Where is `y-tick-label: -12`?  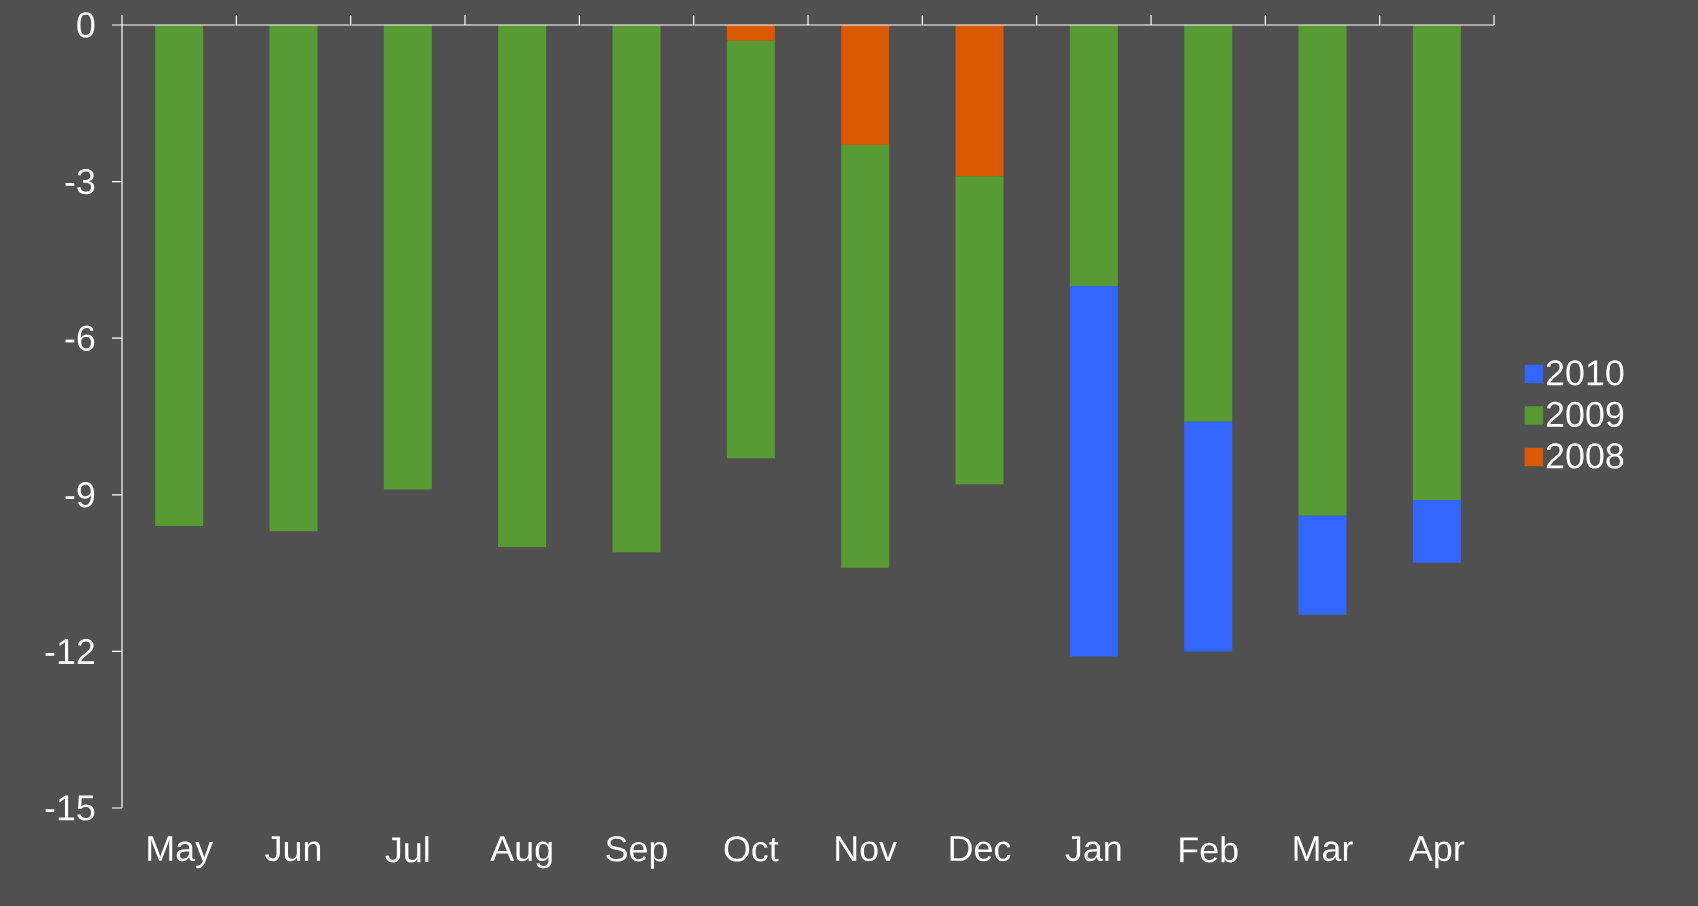
y-tick-label: -12 is located at coordinates (70, 651).